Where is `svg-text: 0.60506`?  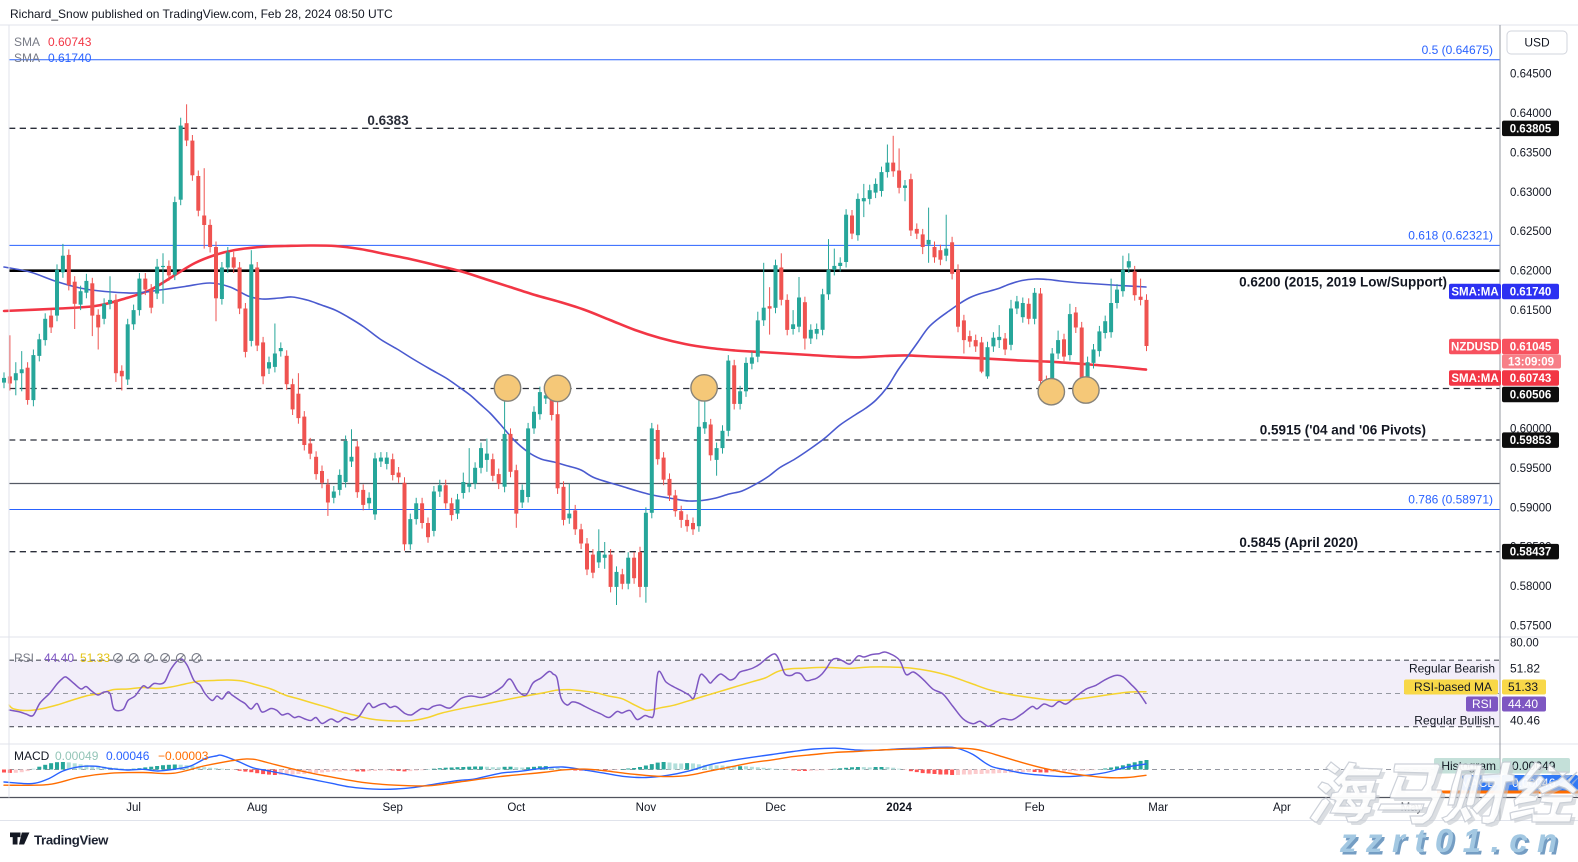
svg-text: 0.60506 is located at coordinates (1531, 396).